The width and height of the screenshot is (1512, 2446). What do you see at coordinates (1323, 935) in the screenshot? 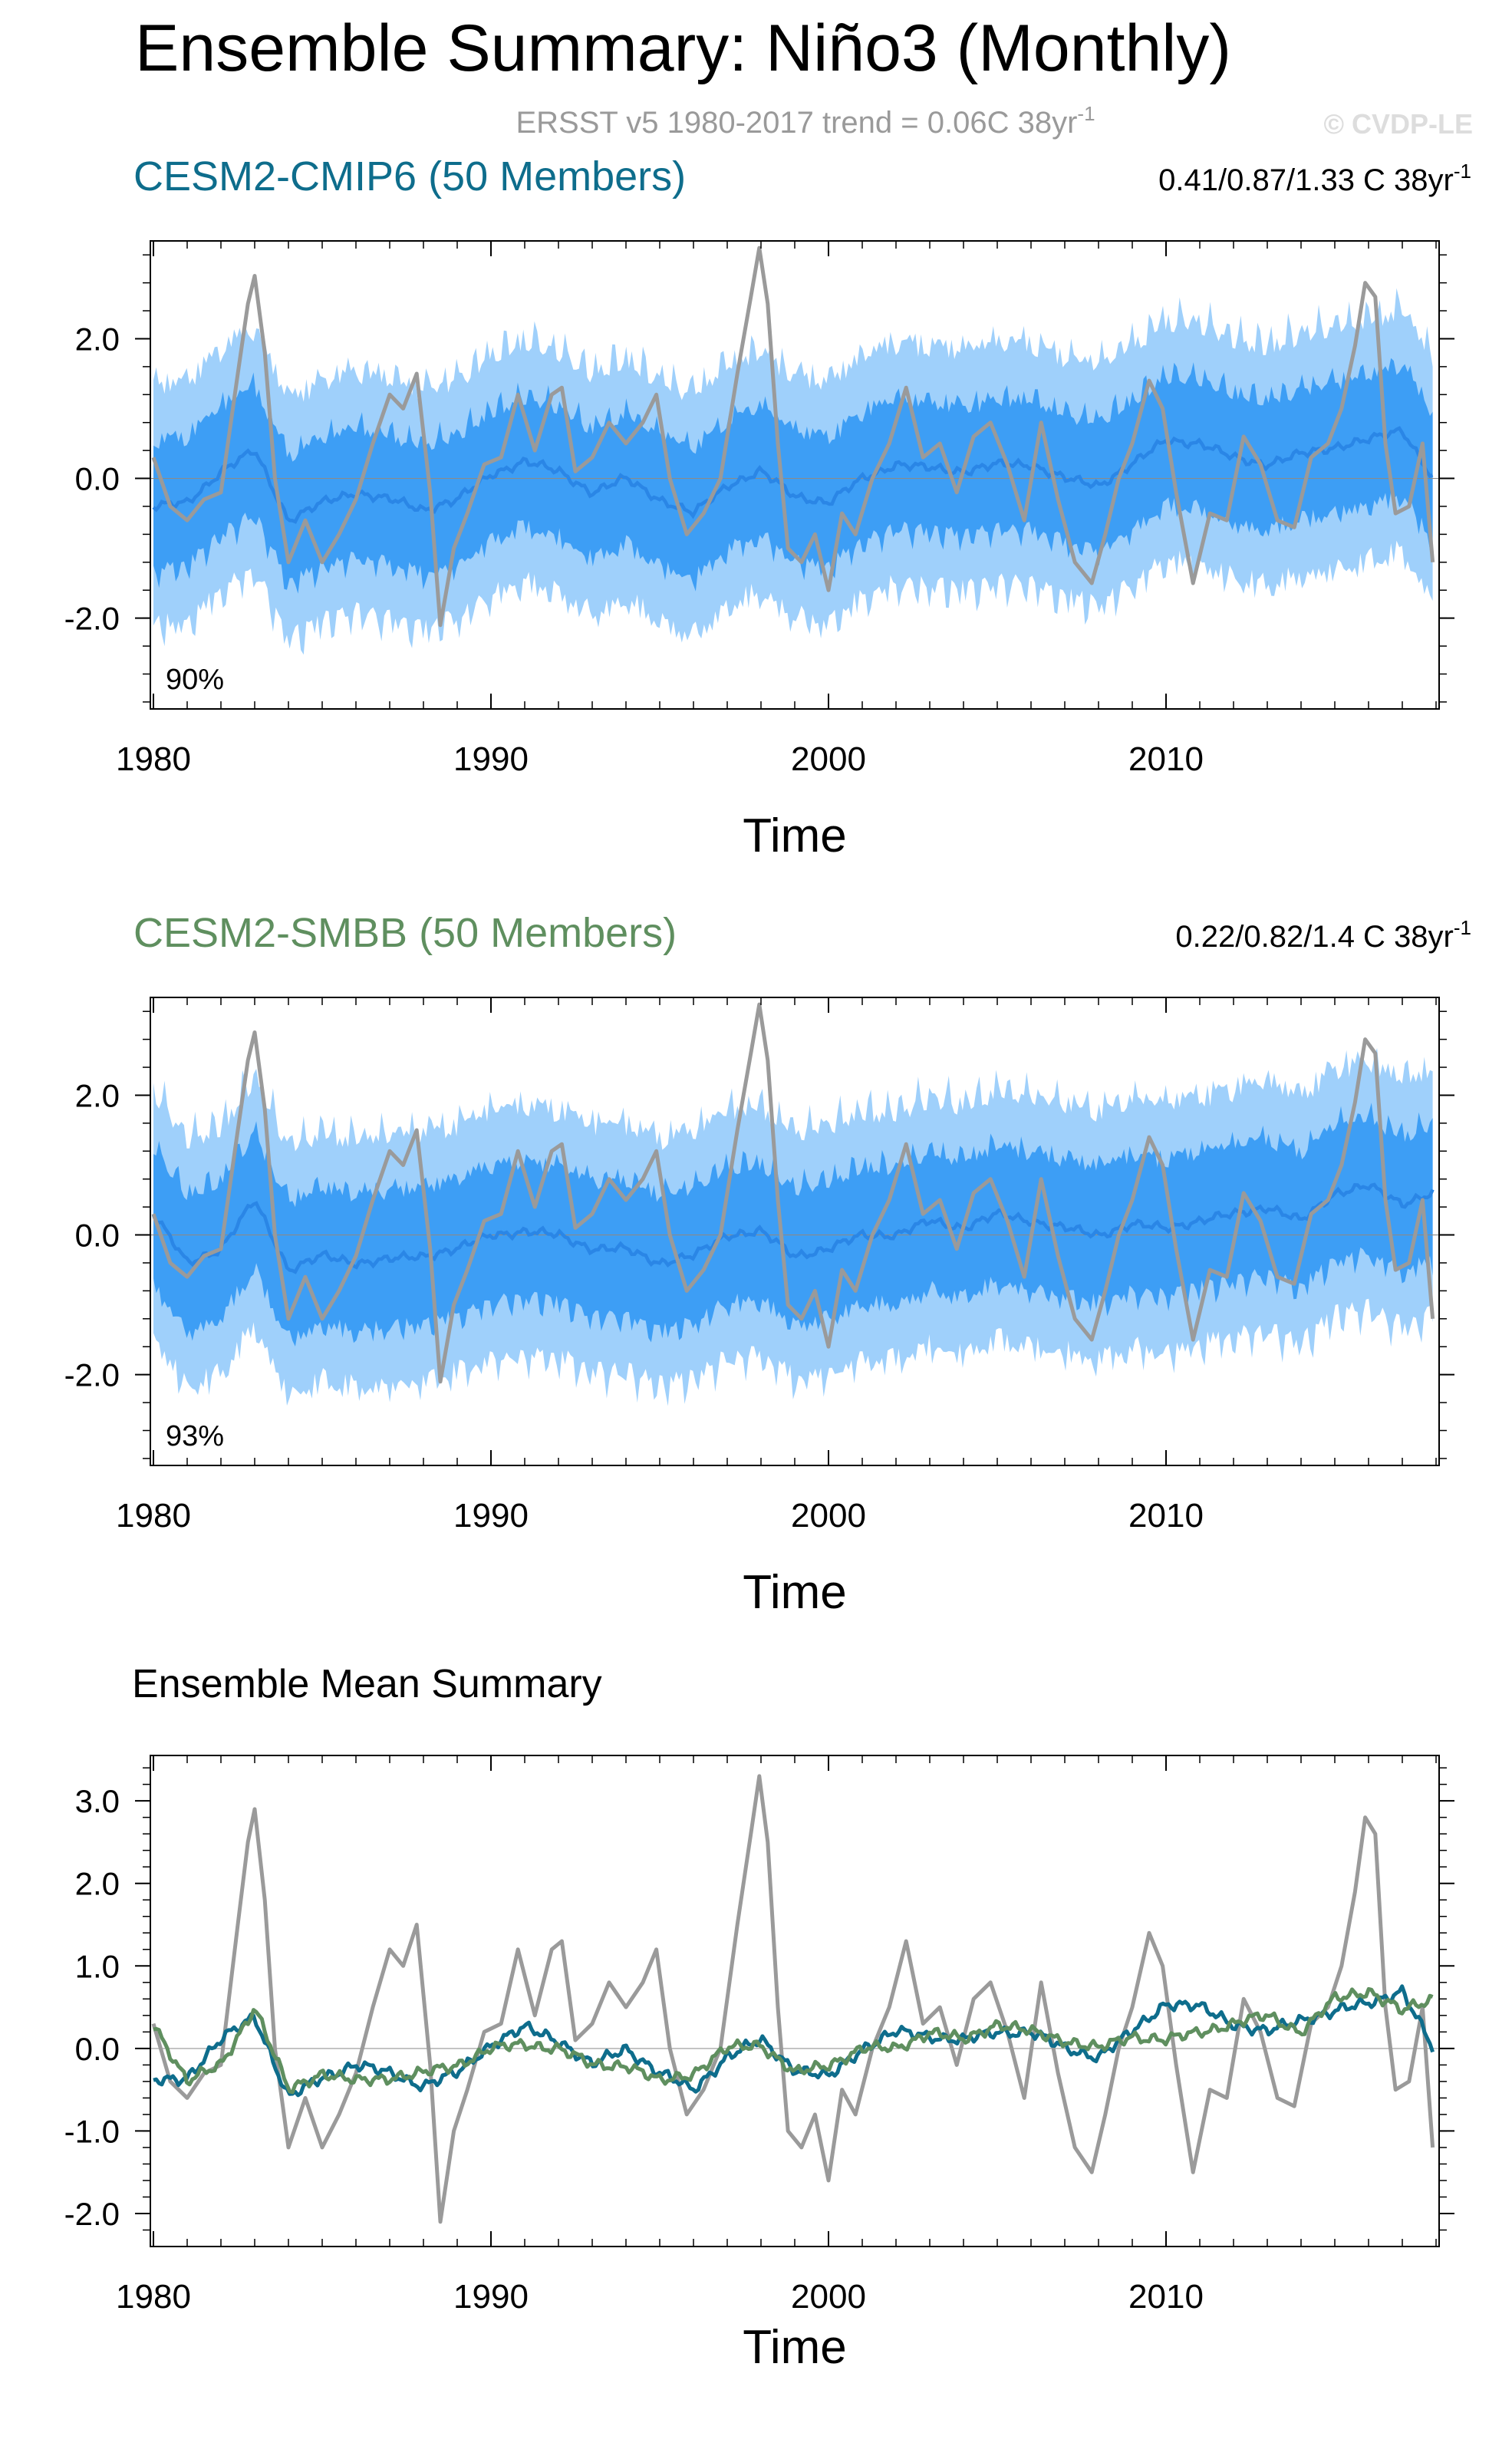
I see `panel2-stats: 0.22/0.82/1.4 C 38yr-1` at bounding box center [1323, 935].